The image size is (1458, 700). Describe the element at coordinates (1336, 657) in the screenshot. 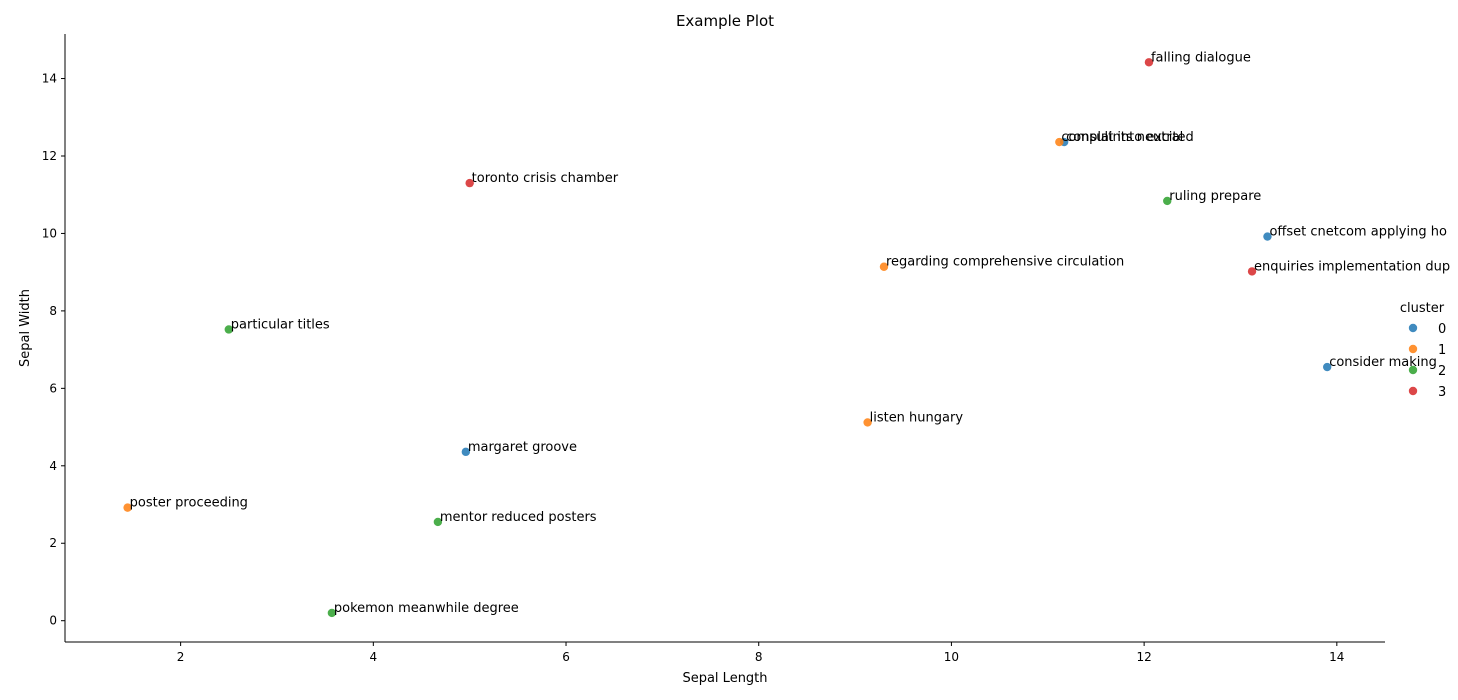

I see `x-tick-label: 14` at that location.